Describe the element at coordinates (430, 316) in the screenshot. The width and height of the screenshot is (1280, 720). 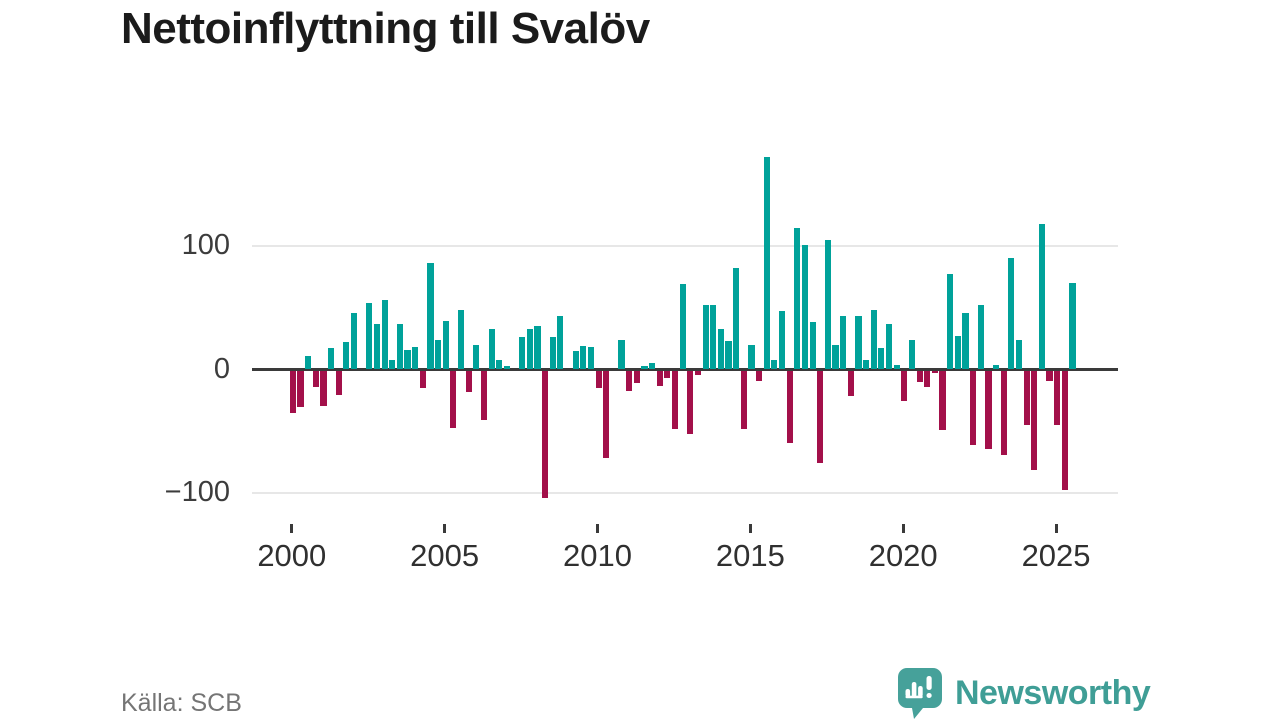
I see `bar-positive-2004Q3` at that location.